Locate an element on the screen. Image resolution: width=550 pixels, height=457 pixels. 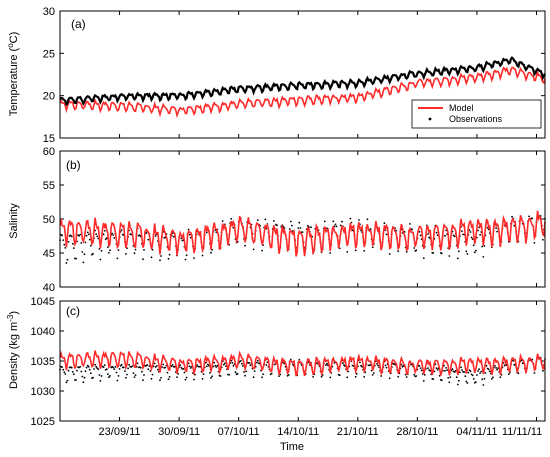
legend-model-label: Model is located at coordinates (461, 108).